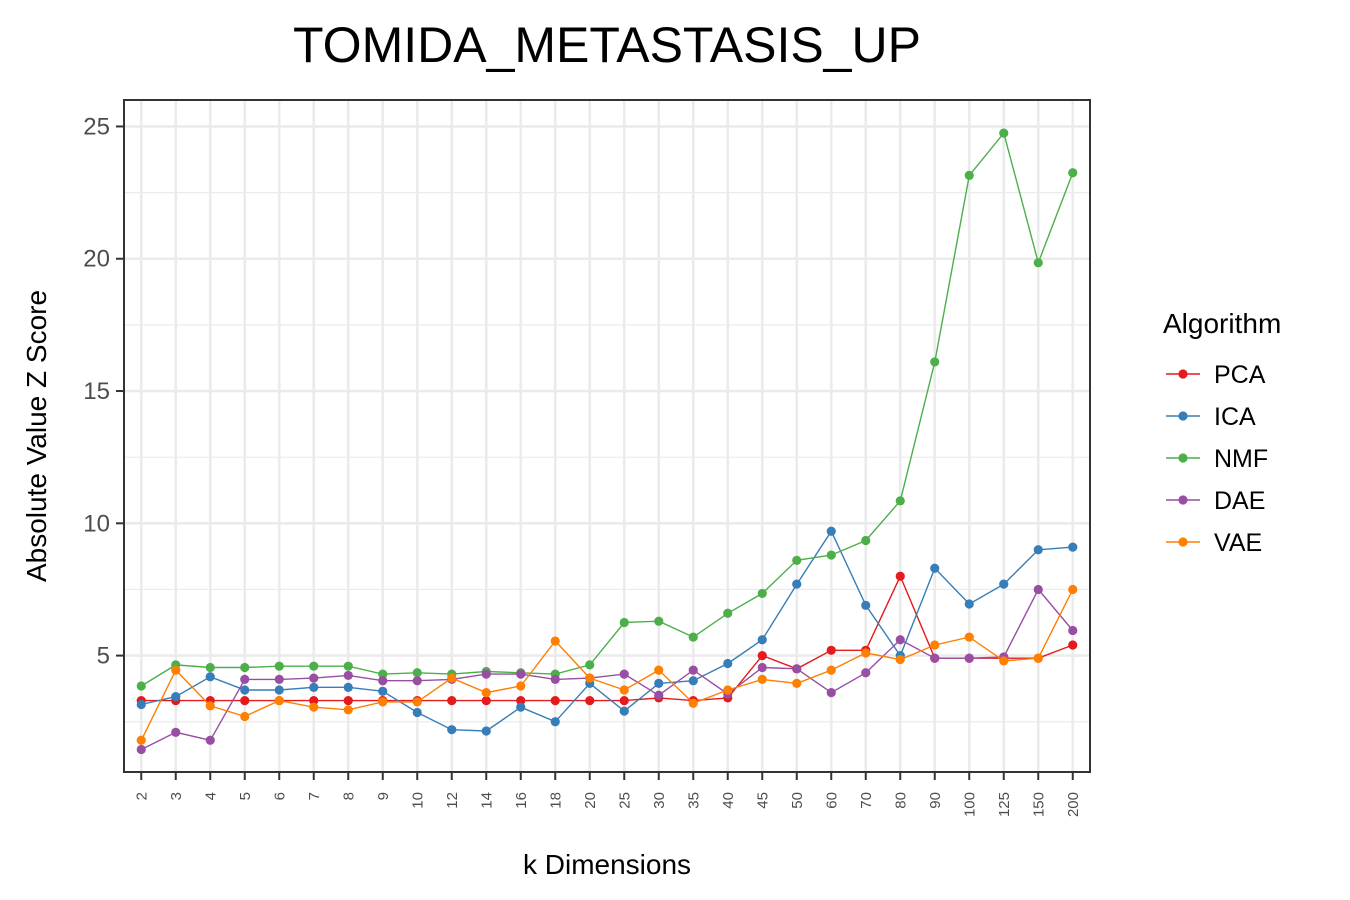  What do you see at coordinates (176, 796) in the screenshot?
I see `x-tick-label: 3` at bounding box center [176, 796].